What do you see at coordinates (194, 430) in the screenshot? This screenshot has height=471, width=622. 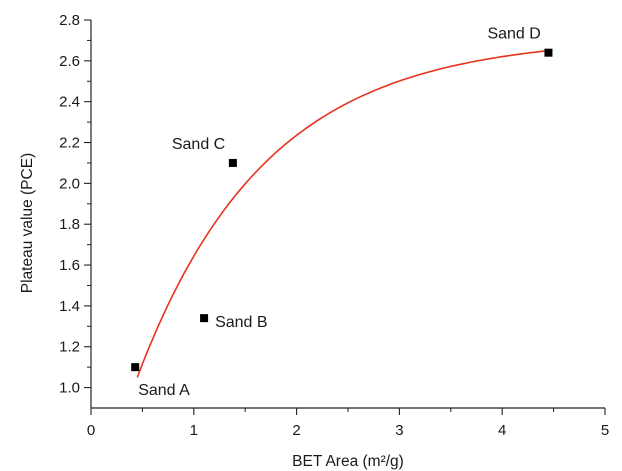 I see `x-tick-label: 1` at bounding box center [194, 430].